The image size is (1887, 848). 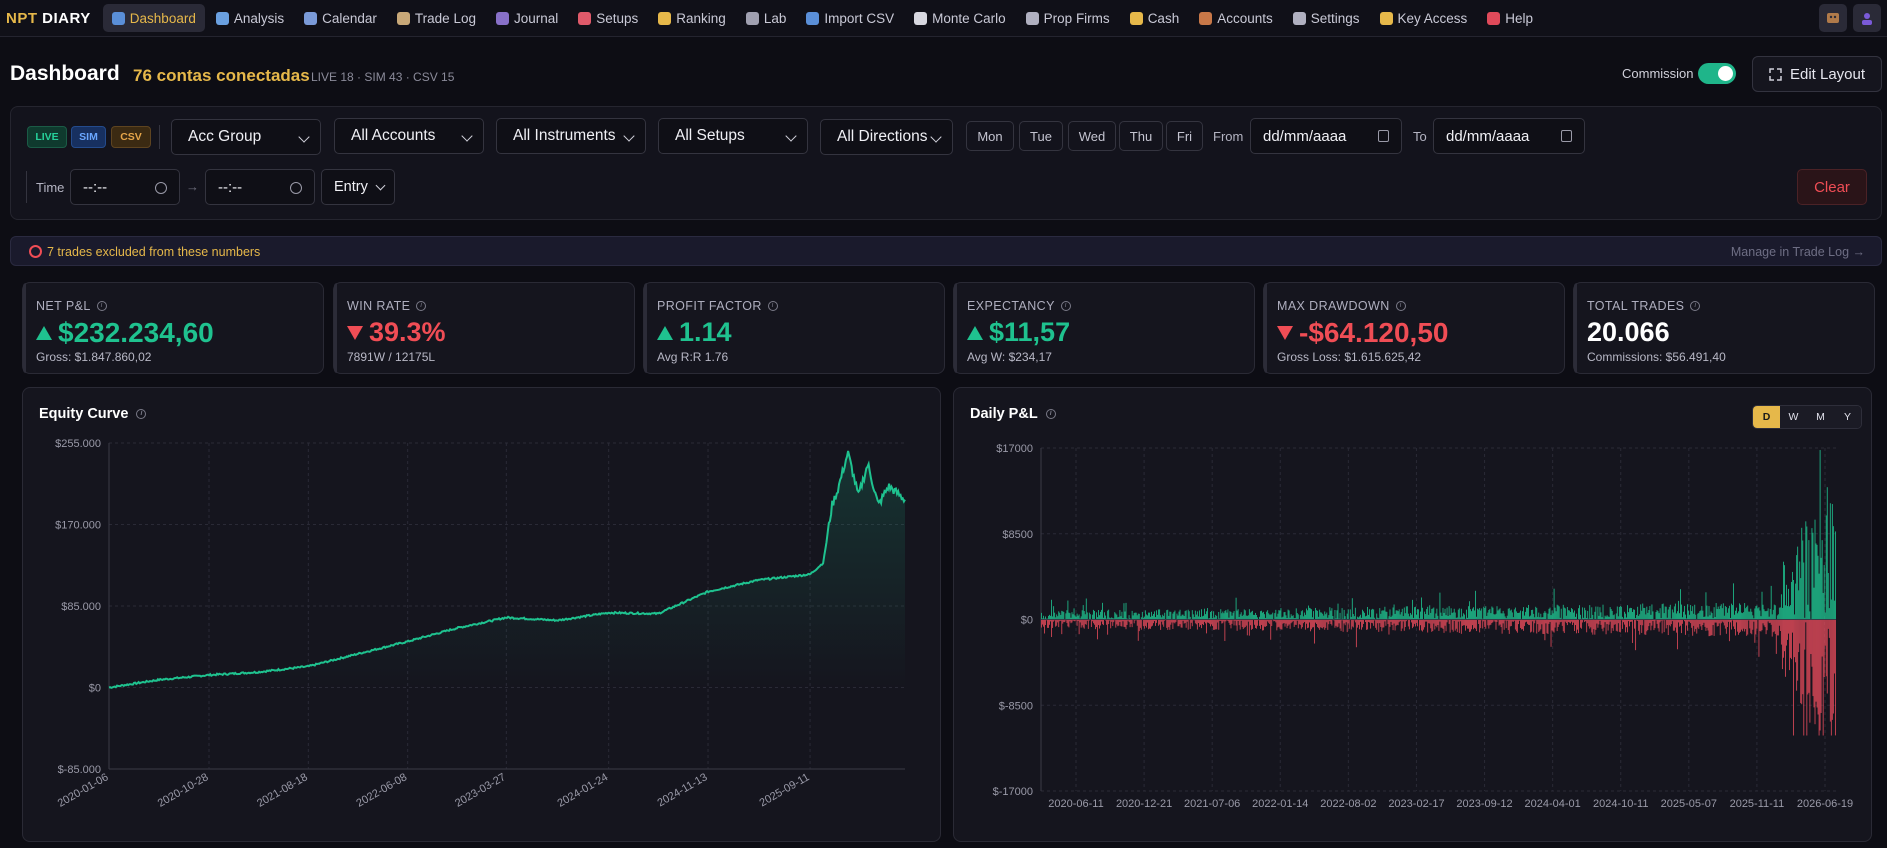 I want to click on nav-item-monte-carlo: dice-iconMonte Carlo, so click(x=960, y=18).